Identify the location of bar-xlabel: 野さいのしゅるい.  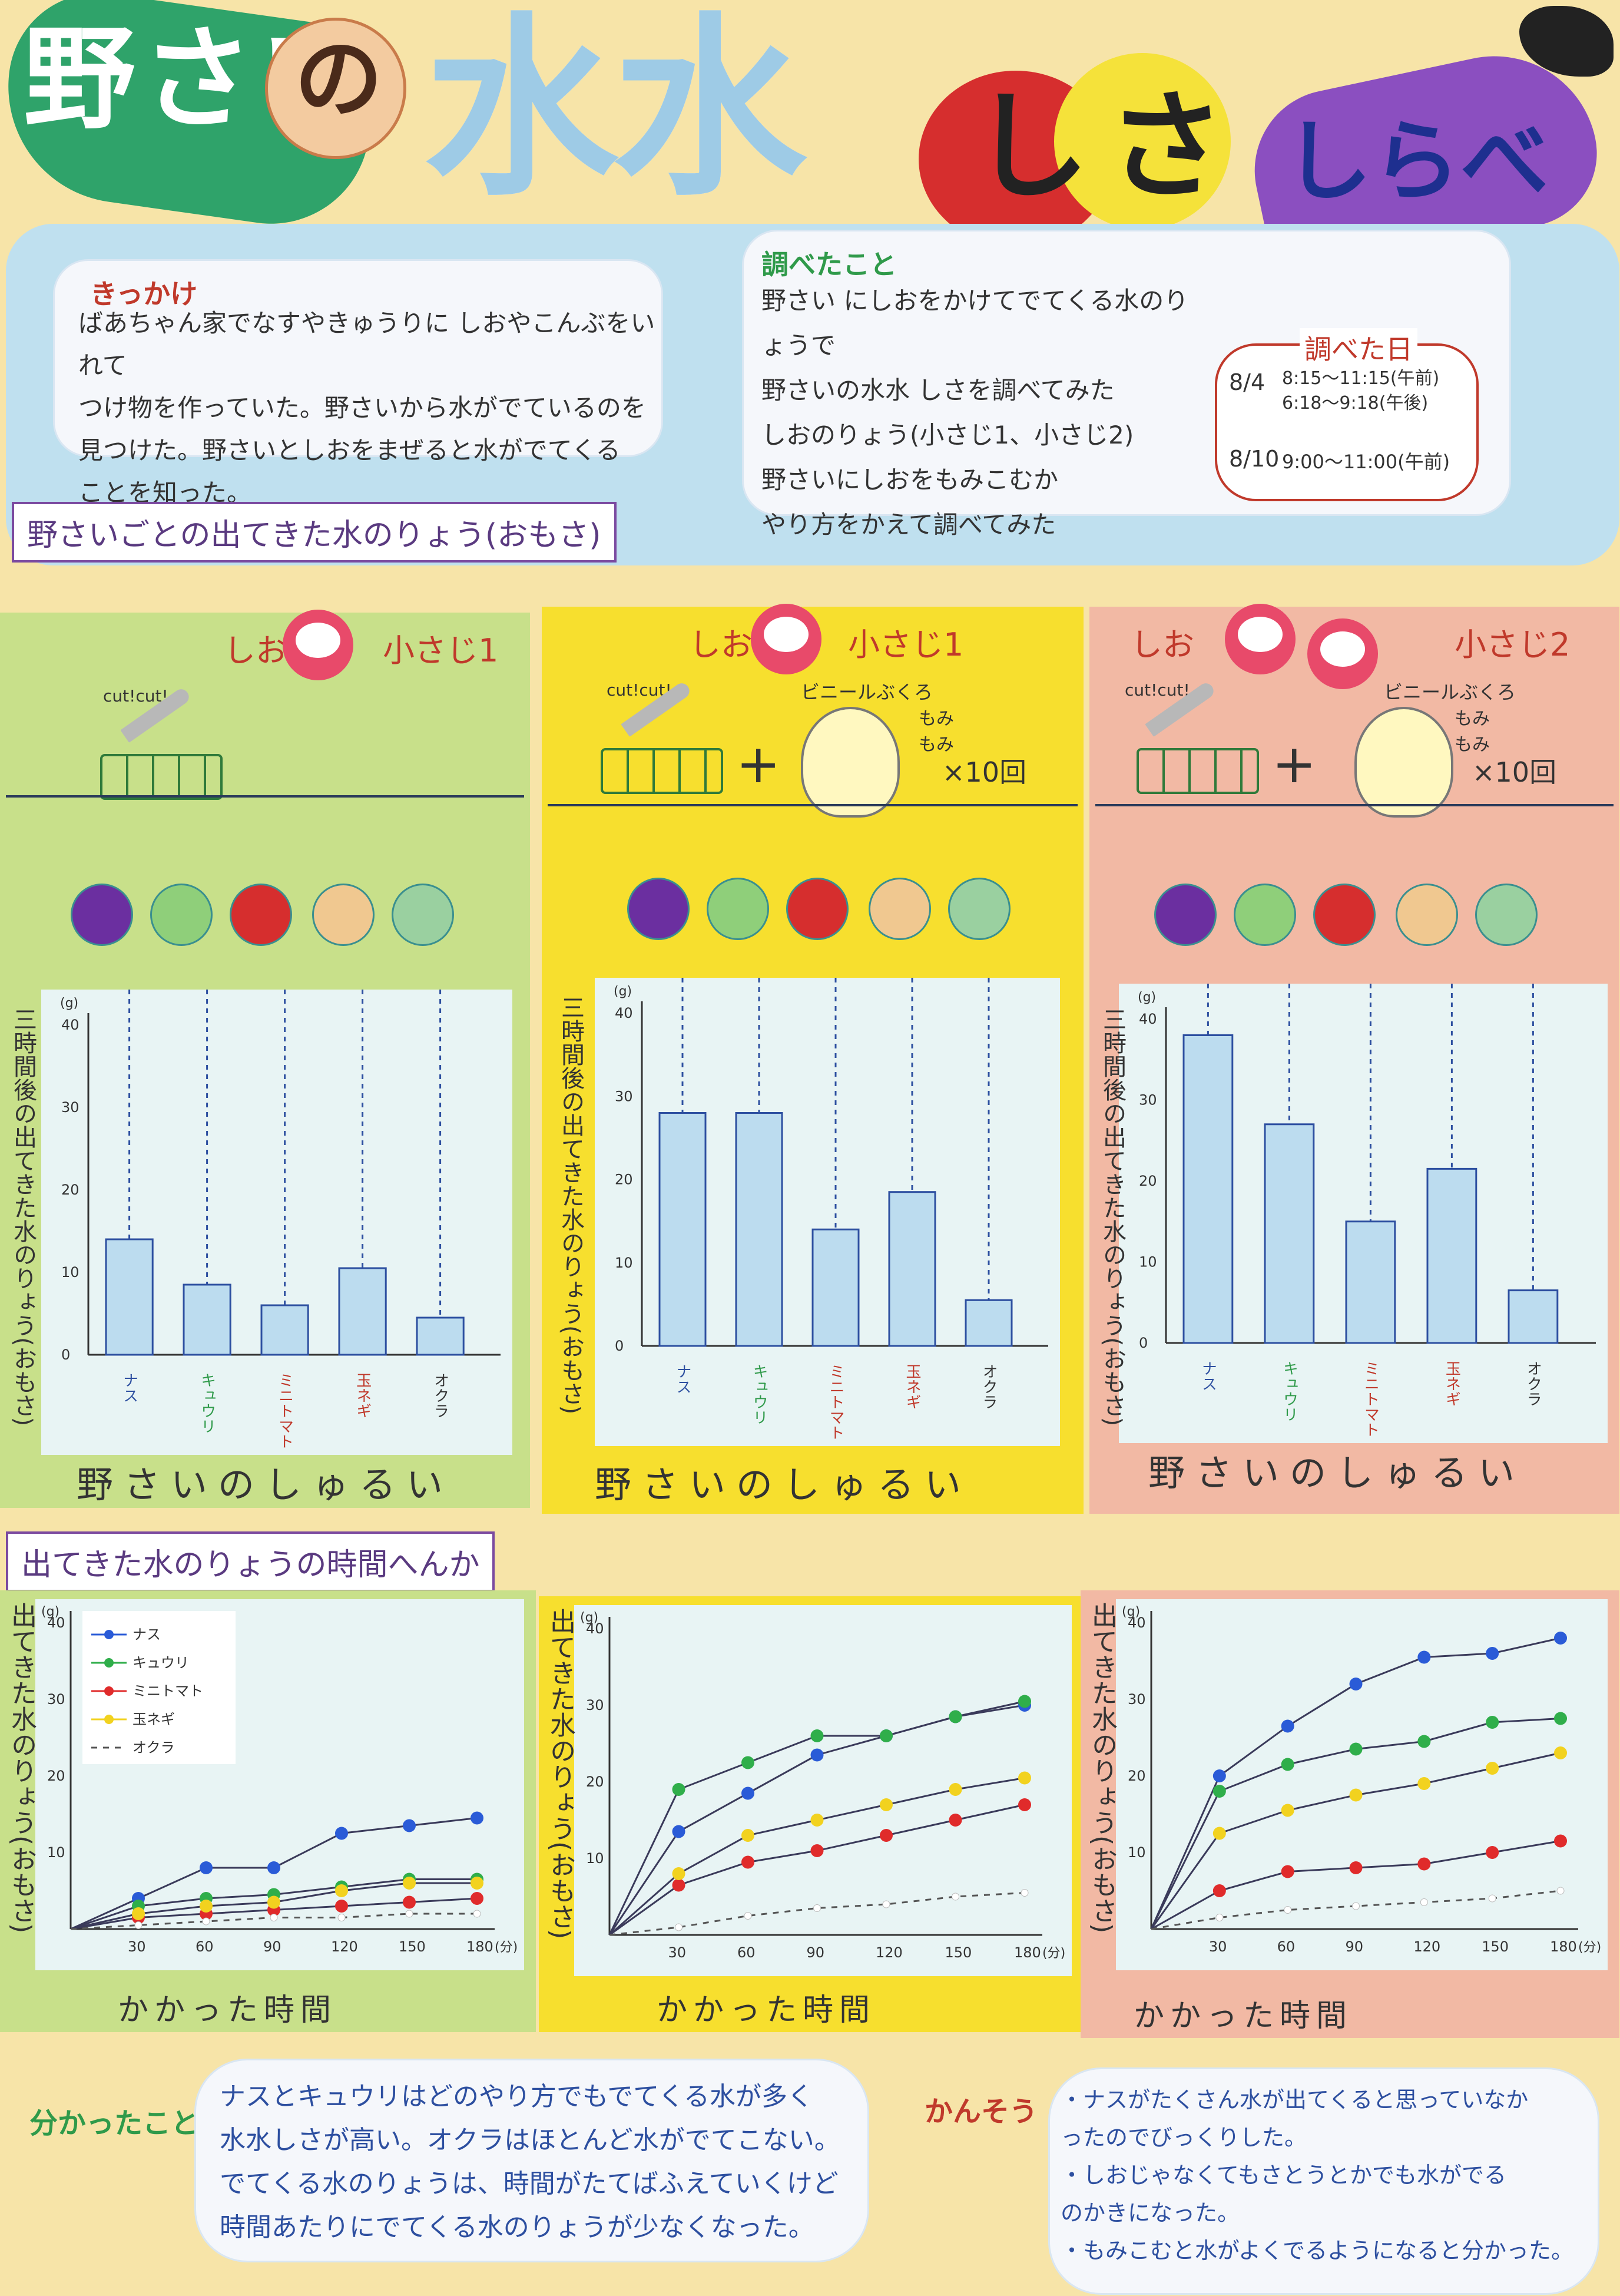
(265, 1484).